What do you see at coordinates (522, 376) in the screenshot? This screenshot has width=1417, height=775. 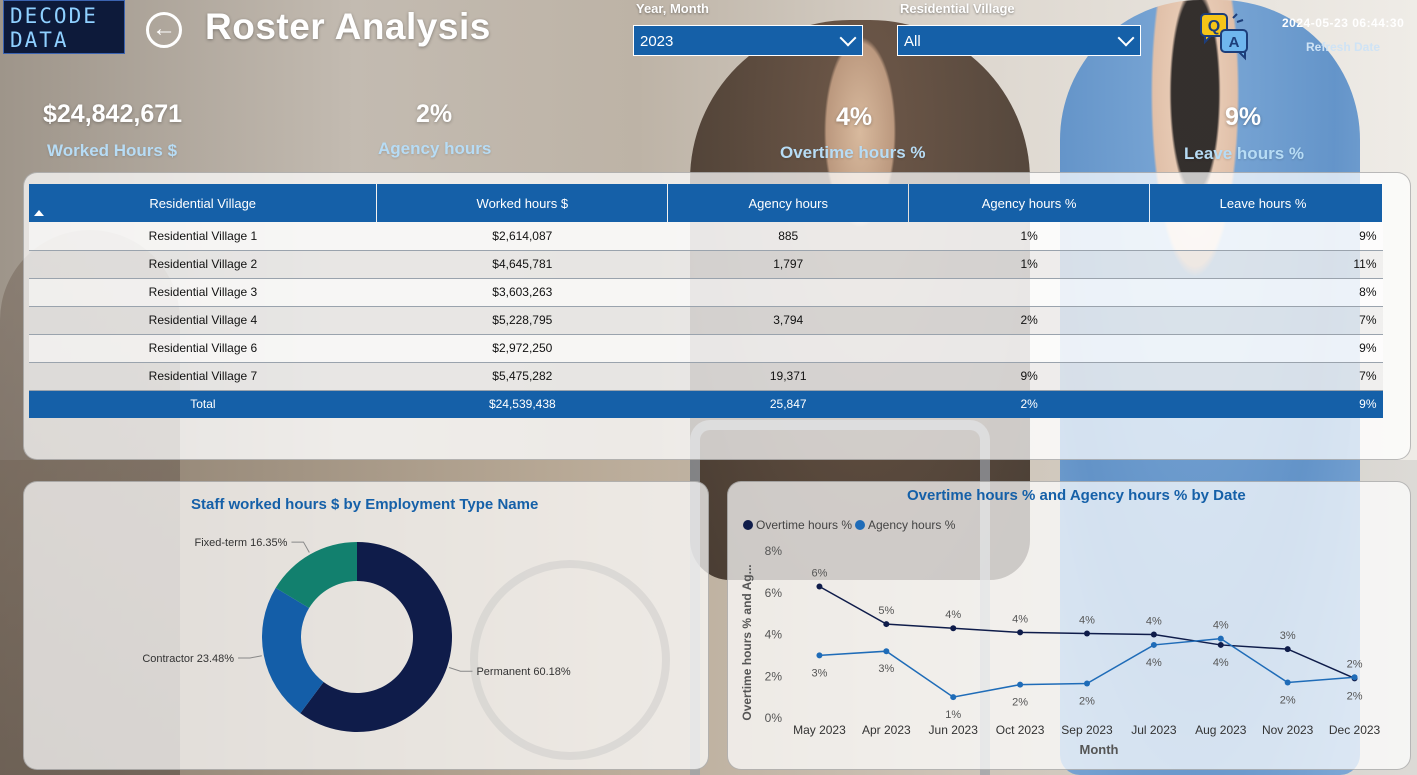 I see `cell-worked-hours: $5,475,282` at bounding box center [522, 376].